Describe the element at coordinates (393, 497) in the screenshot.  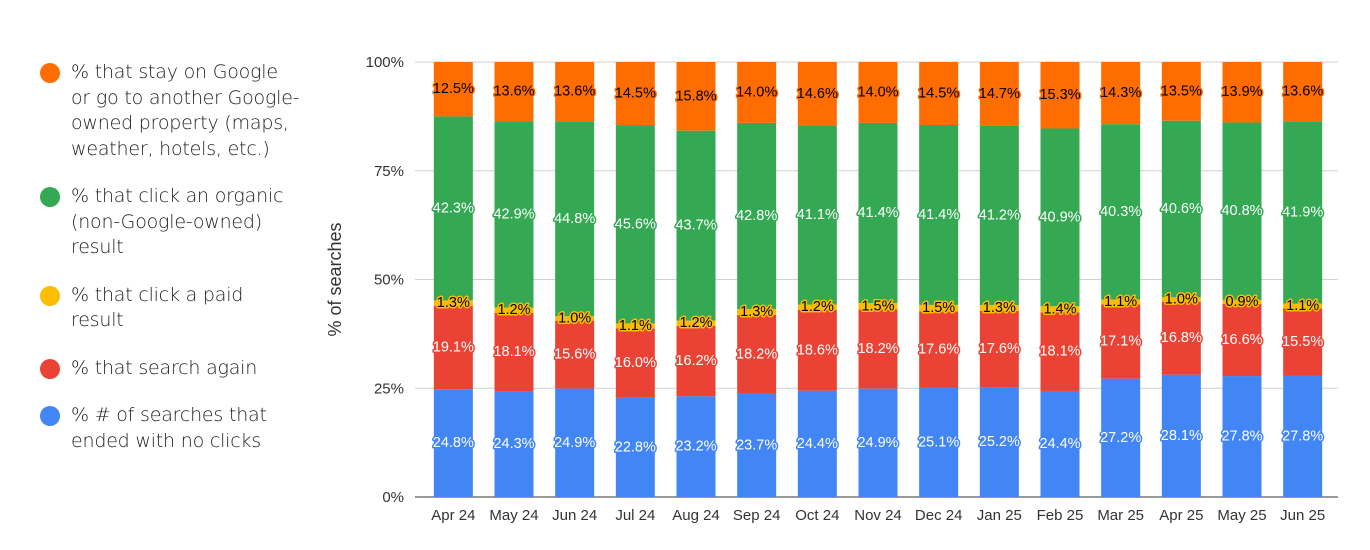
I see `y-tick-label: 0%` at that location.